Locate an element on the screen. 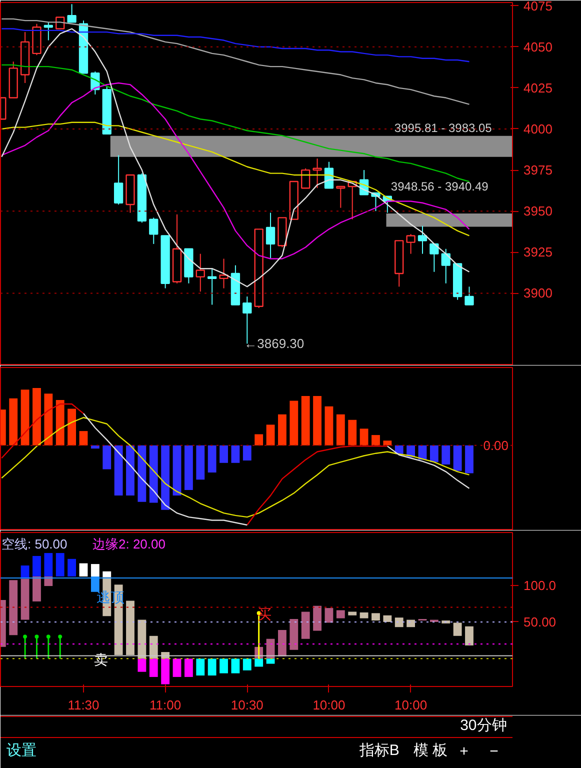  band-label: 3995.81 - 3983.05 is located at coordinates (443, 127).